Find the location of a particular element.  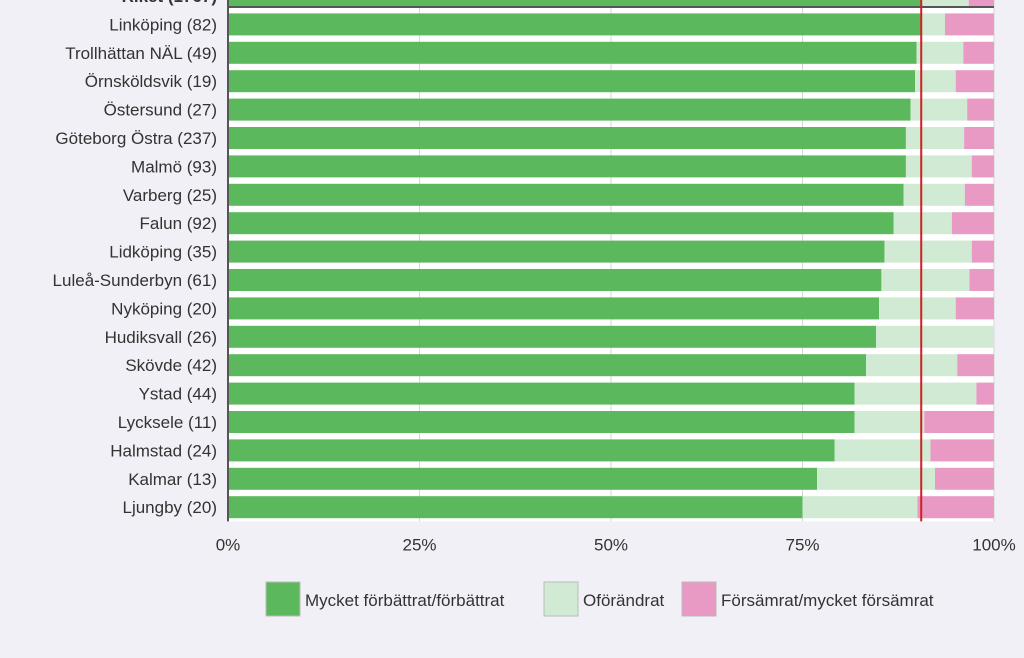

category-label: Göteborg Östra (237) is located at coordinates (136, 138).